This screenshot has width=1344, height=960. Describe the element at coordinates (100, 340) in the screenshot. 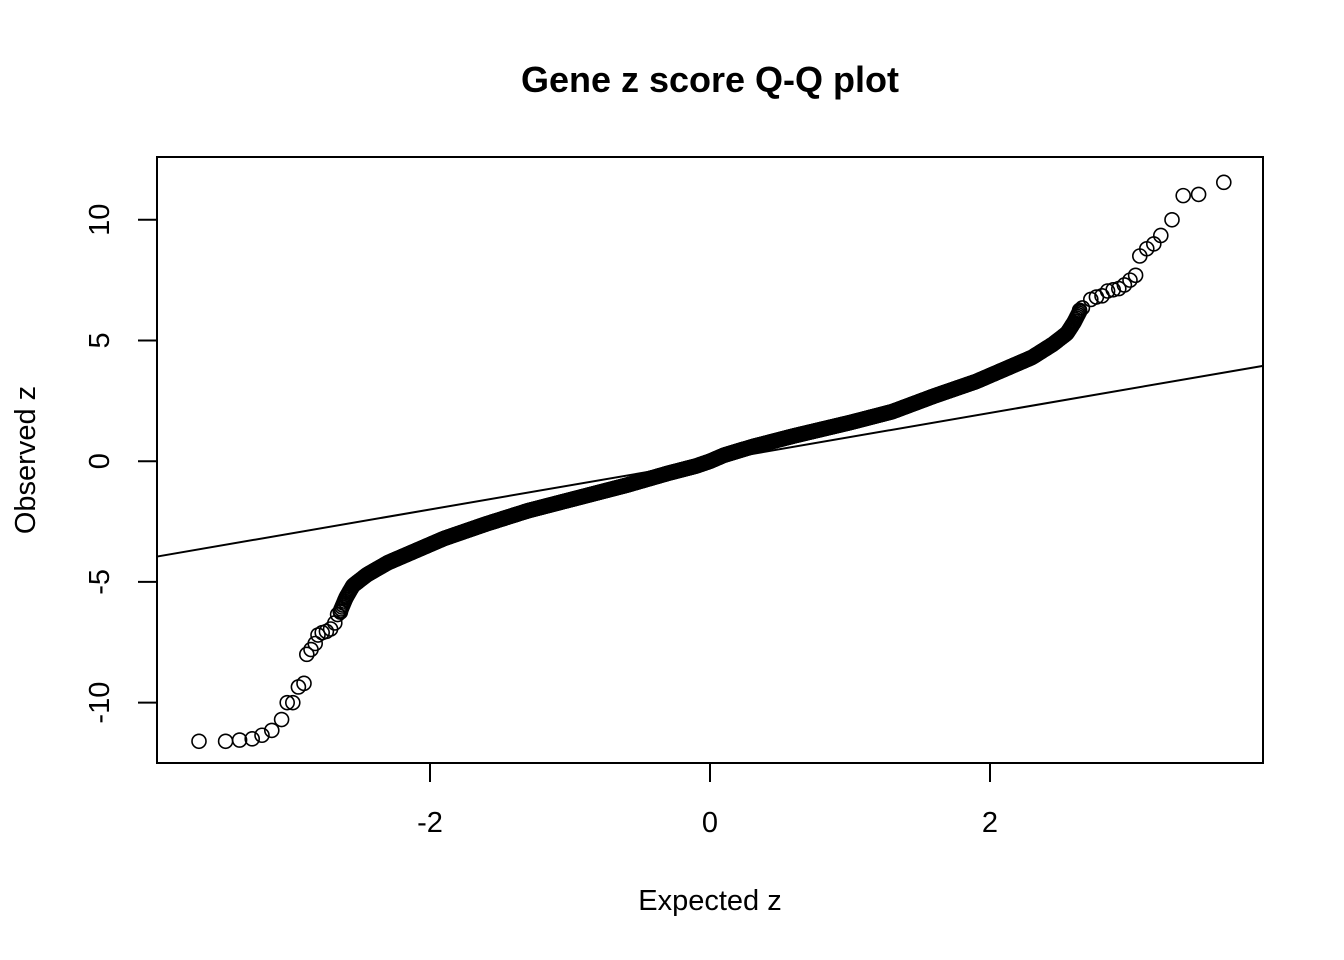

I see `y-tick-label: 5` at that location.